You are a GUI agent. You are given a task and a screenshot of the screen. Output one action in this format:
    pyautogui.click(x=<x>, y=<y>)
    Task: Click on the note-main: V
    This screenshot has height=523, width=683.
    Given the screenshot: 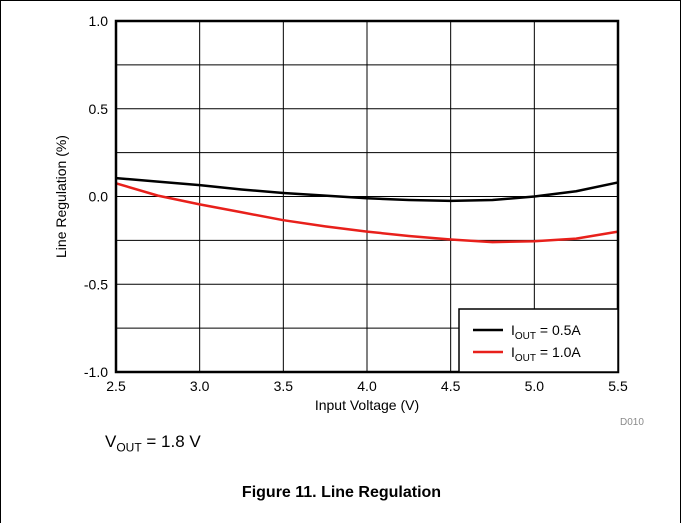 What is the action you would take?
    pyautogui.click(x=111, y=441)
    